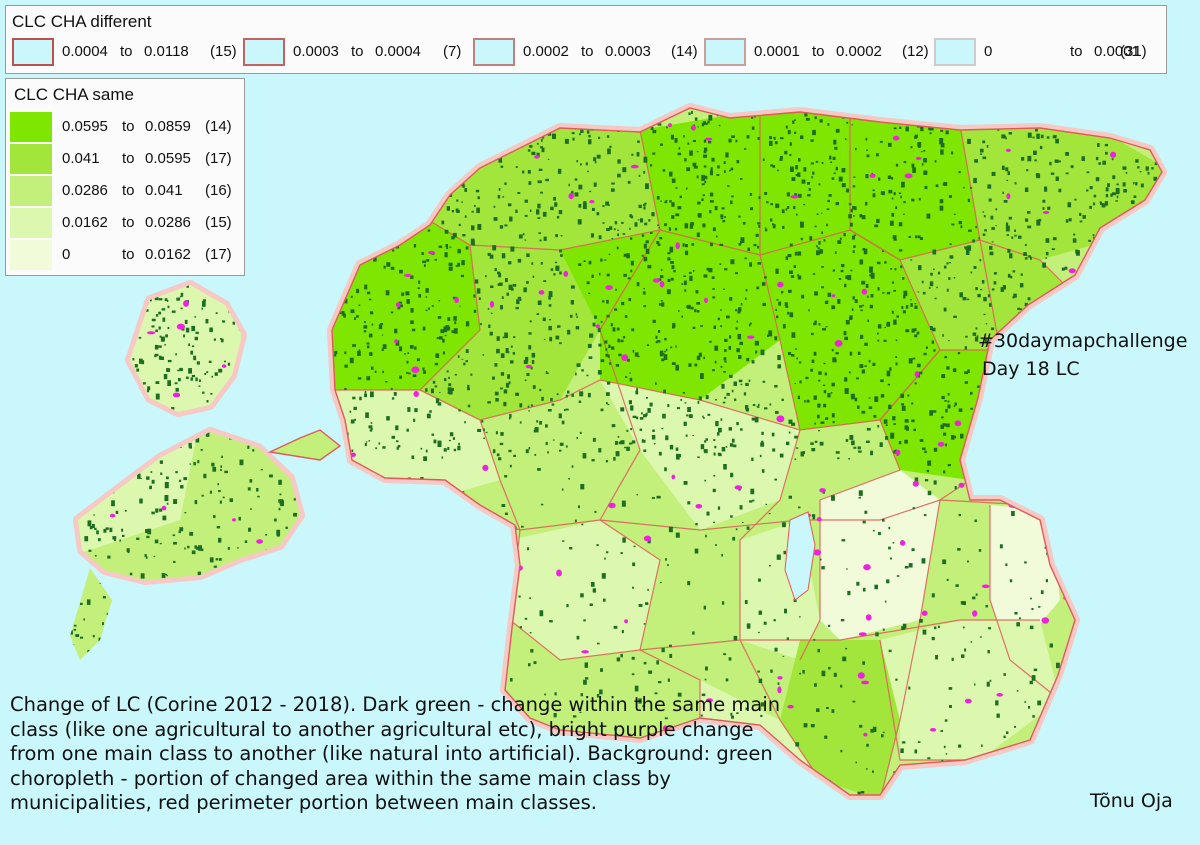  What do you see at coordinates (128, 222) in the screenshot?
I see `legend-to-word: to` at bounding box center [128, 222].